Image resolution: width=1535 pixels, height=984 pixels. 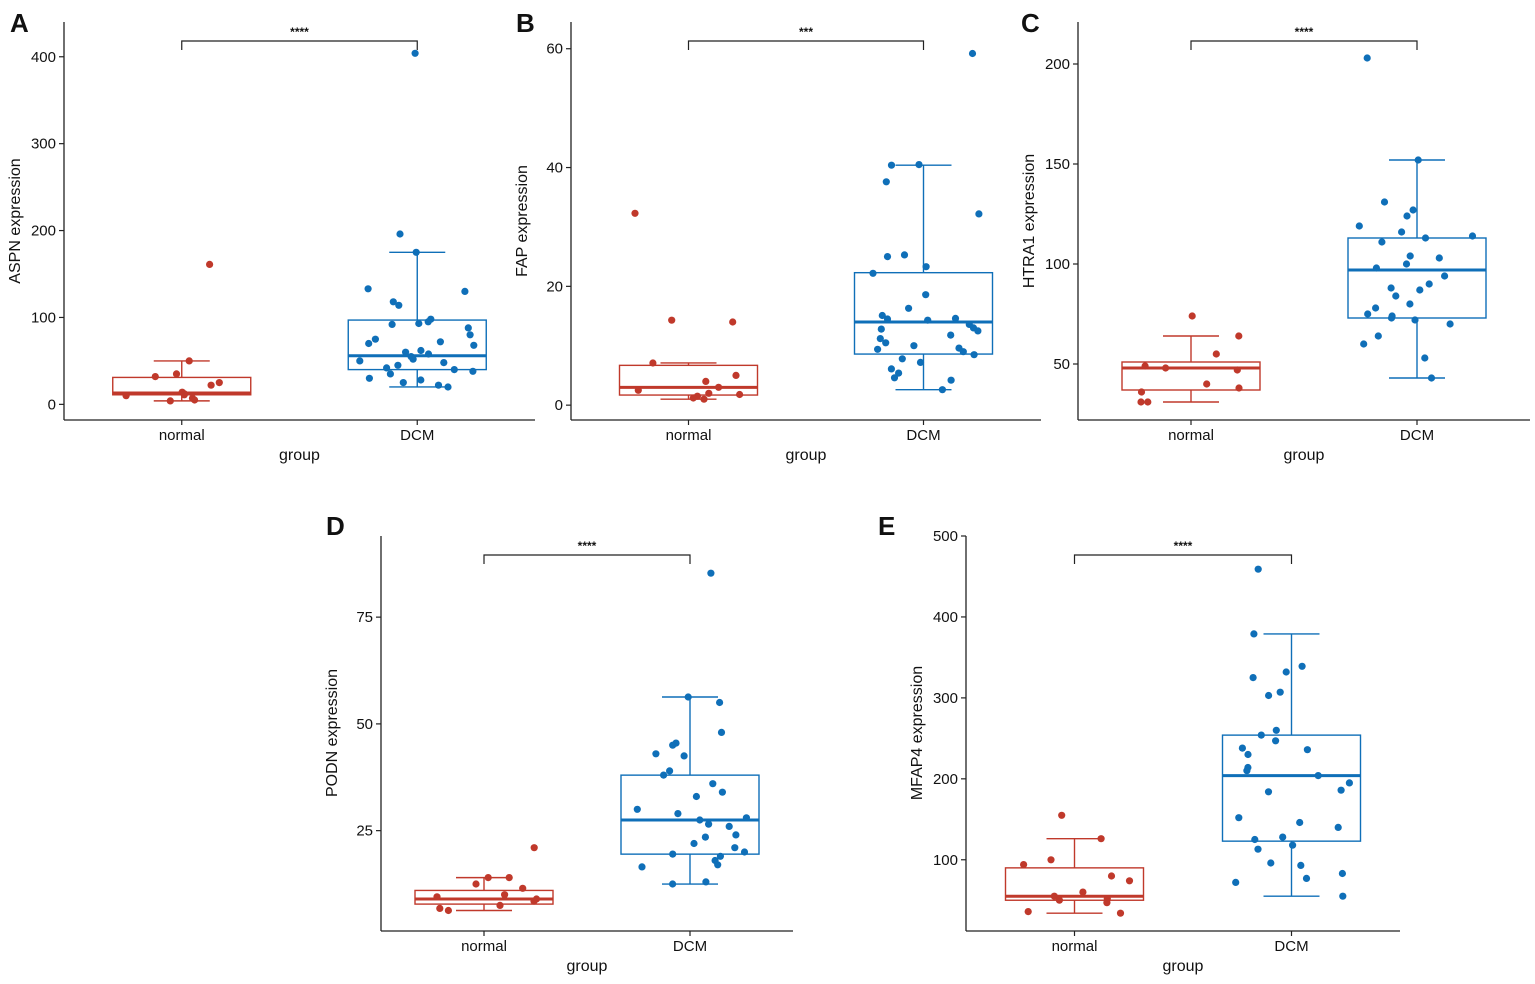 What do you see at coordinates (1304, 455) in the screenshot?
I see `x-axis-title: group` at bounding box center [1304, 455].